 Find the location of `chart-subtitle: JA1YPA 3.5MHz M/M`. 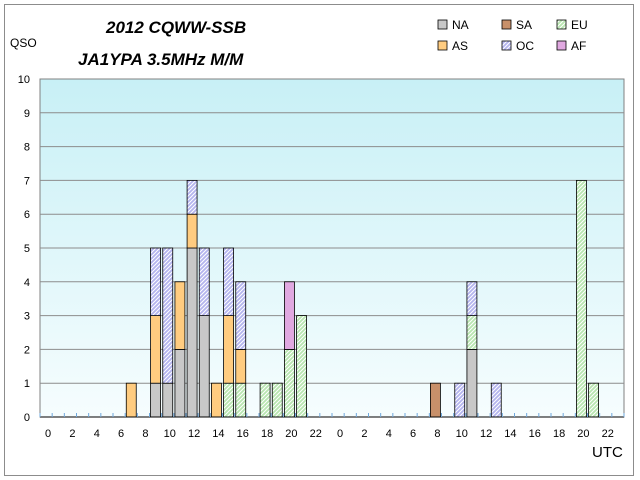

chart-subtitle: JA1YPA 3.5MHz M/M is located at coordinates (161, 59).